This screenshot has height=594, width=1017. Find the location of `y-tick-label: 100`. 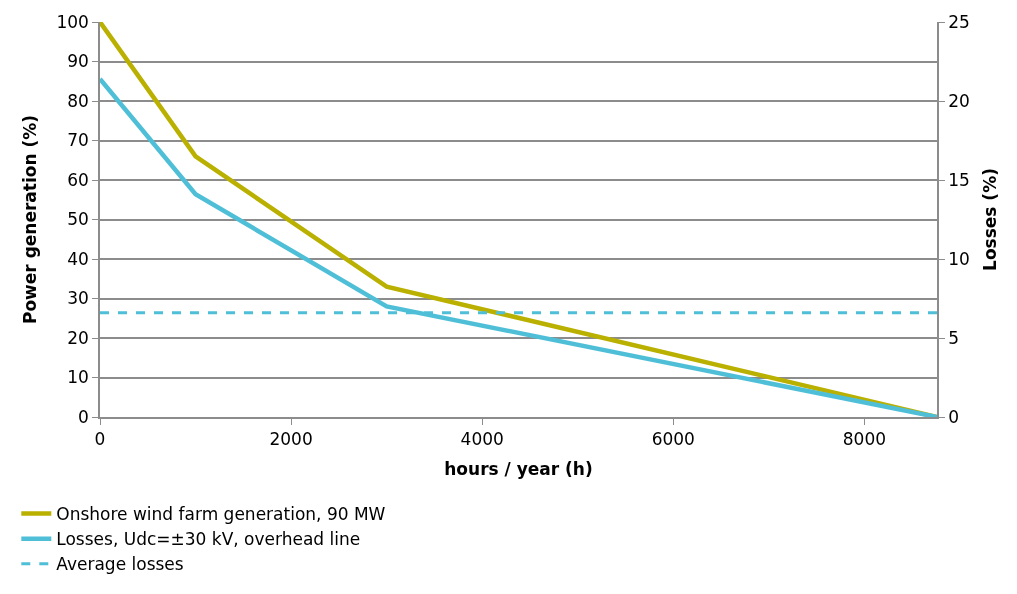

y-tick-label: 100 is located at coordinates (72, 21).